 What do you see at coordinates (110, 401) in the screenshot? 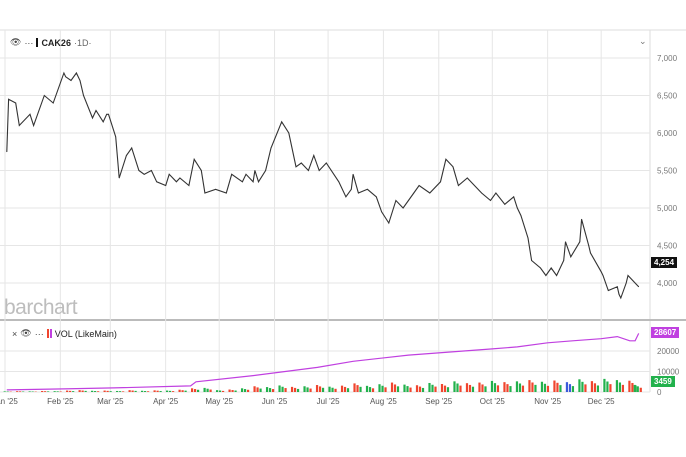
I see `x-tick-label: Mar '25` at bounding box center [110, 401].